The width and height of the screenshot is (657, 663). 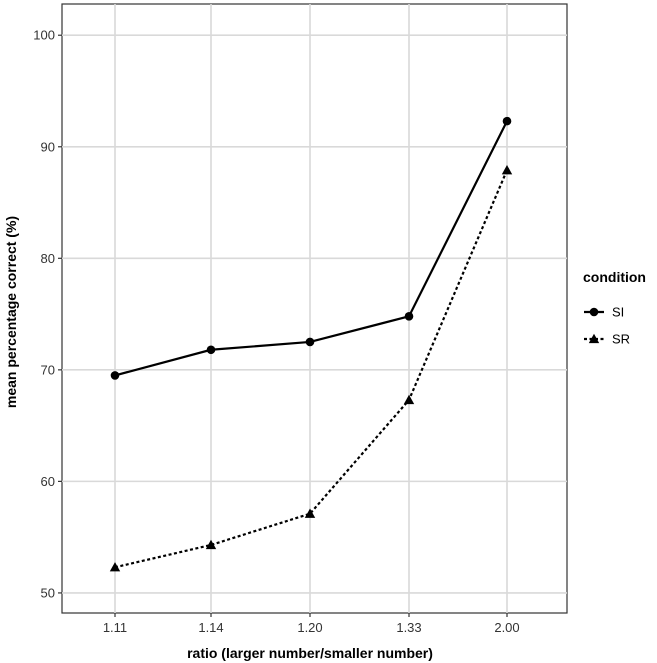 What do you see at coordinates (604, 312) in the screenshot?
I see `legend-item-si: SI` at bounding box center [604, 312].